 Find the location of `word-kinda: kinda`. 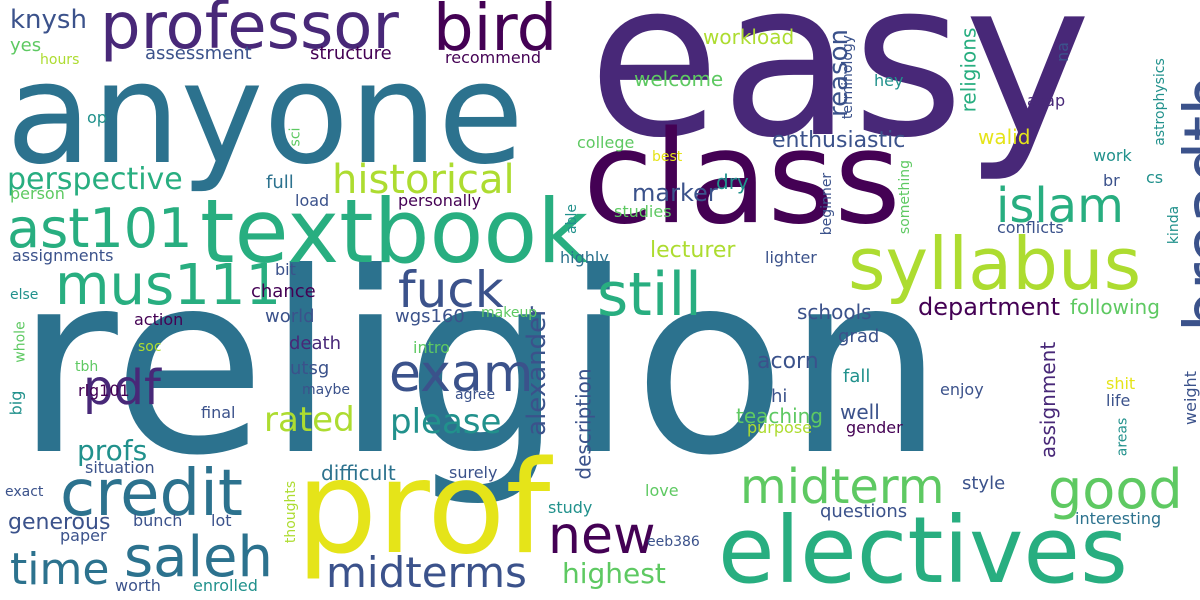

word-kinda: kinda is located at coordinates (1174, 225).